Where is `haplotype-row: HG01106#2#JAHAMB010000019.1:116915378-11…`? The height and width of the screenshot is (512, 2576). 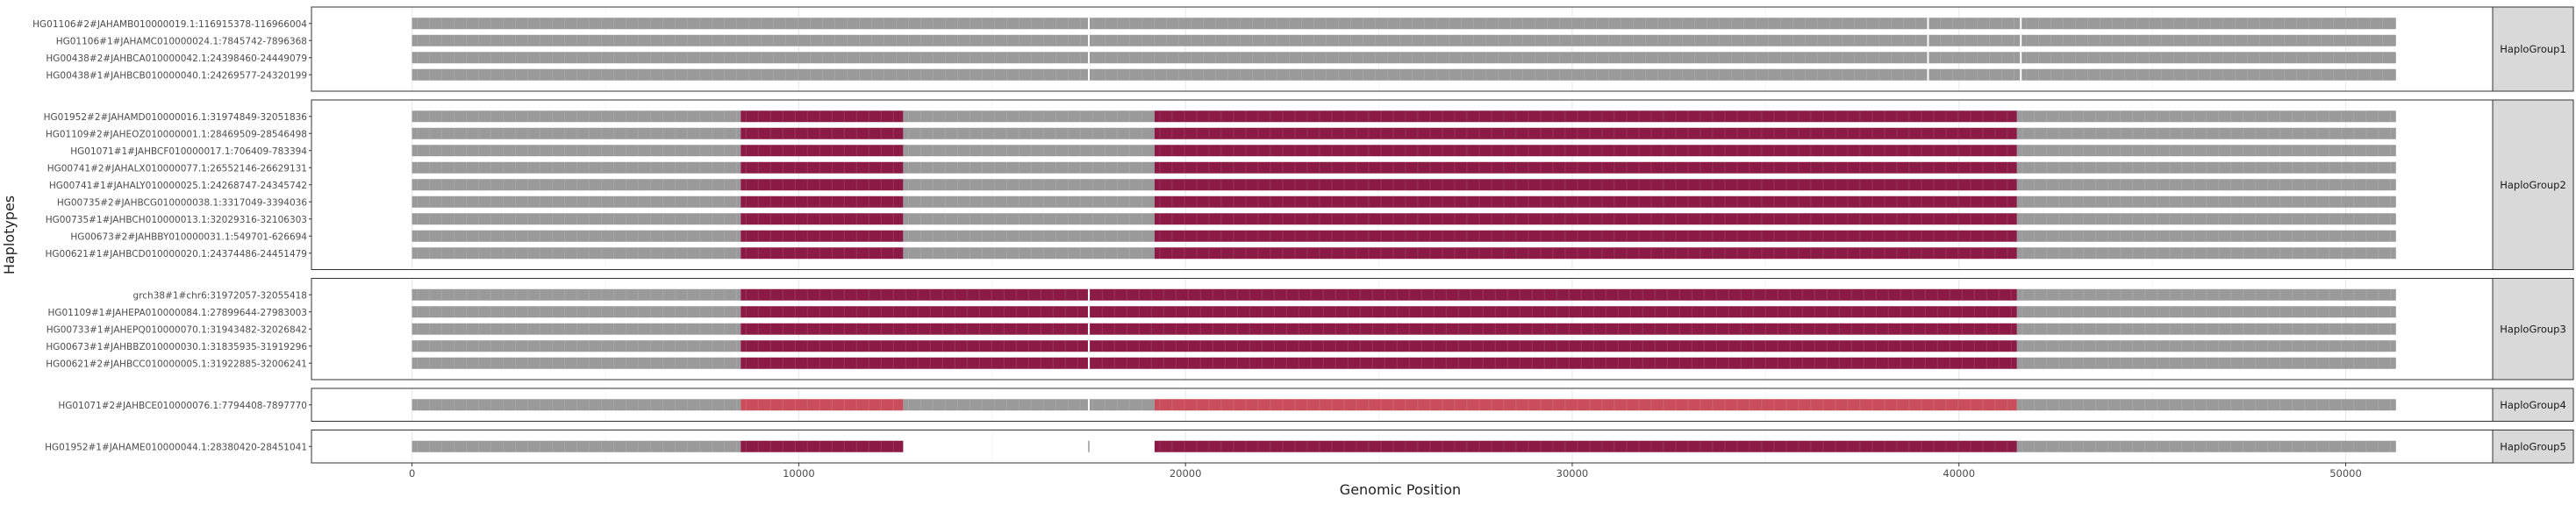
haplotype-row: HG01106#2#JAHAMB010000019.1:116915378-11… is located at coordinates (1214, 24).